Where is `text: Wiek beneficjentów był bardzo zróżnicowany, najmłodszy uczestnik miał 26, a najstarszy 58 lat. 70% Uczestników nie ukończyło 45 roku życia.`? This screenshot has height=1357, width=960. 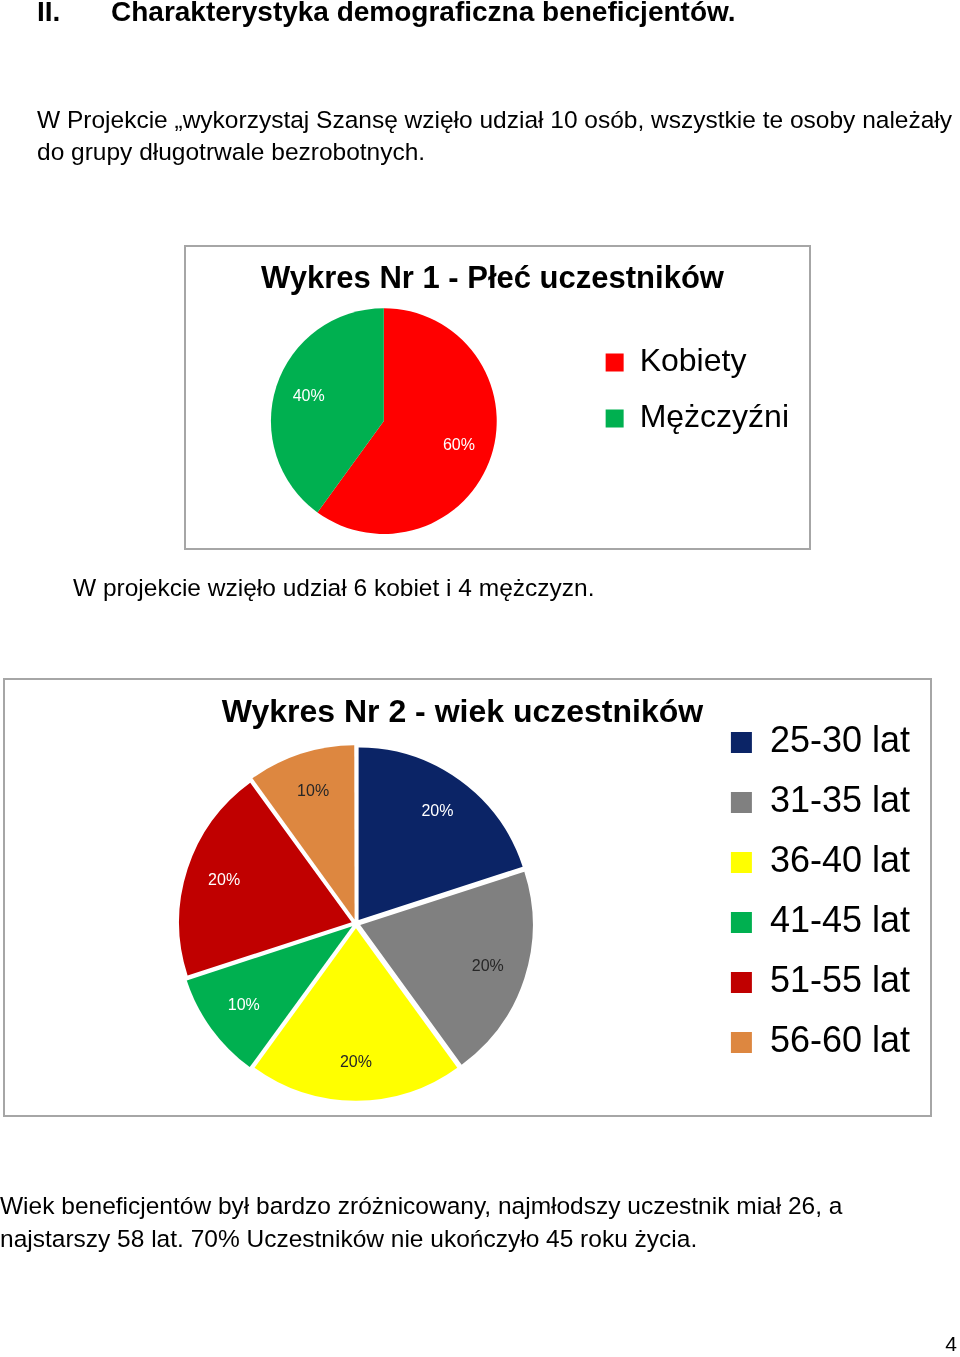 text: Wiek beneficjentów był bardzo zróżnicowany, najmłodszy uczestnik miał 26, a najstarszy 58 lat. 70% Uczestników nie ukończyło 45 roku życia. is located at coordinates (422, 1222).